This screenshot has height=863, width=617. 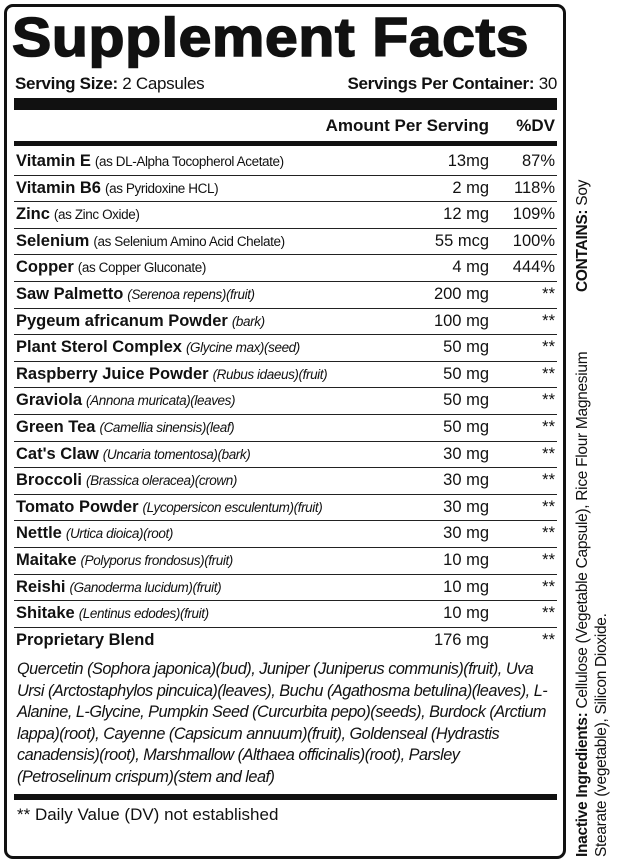 What do you see at coordinates (582, 250) in the screenshot?
I see `contains-label: CONTAINS:` at bounding box center [582, 250].